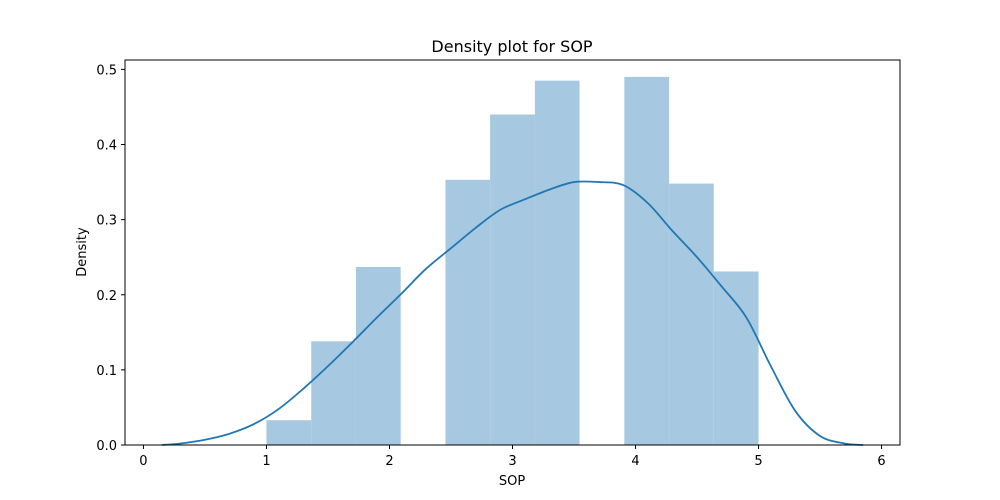  What do you see at coordinates (266, 461) in the screenshot?
I see `x-tick-label: 1` at bounding box center [266, 461].